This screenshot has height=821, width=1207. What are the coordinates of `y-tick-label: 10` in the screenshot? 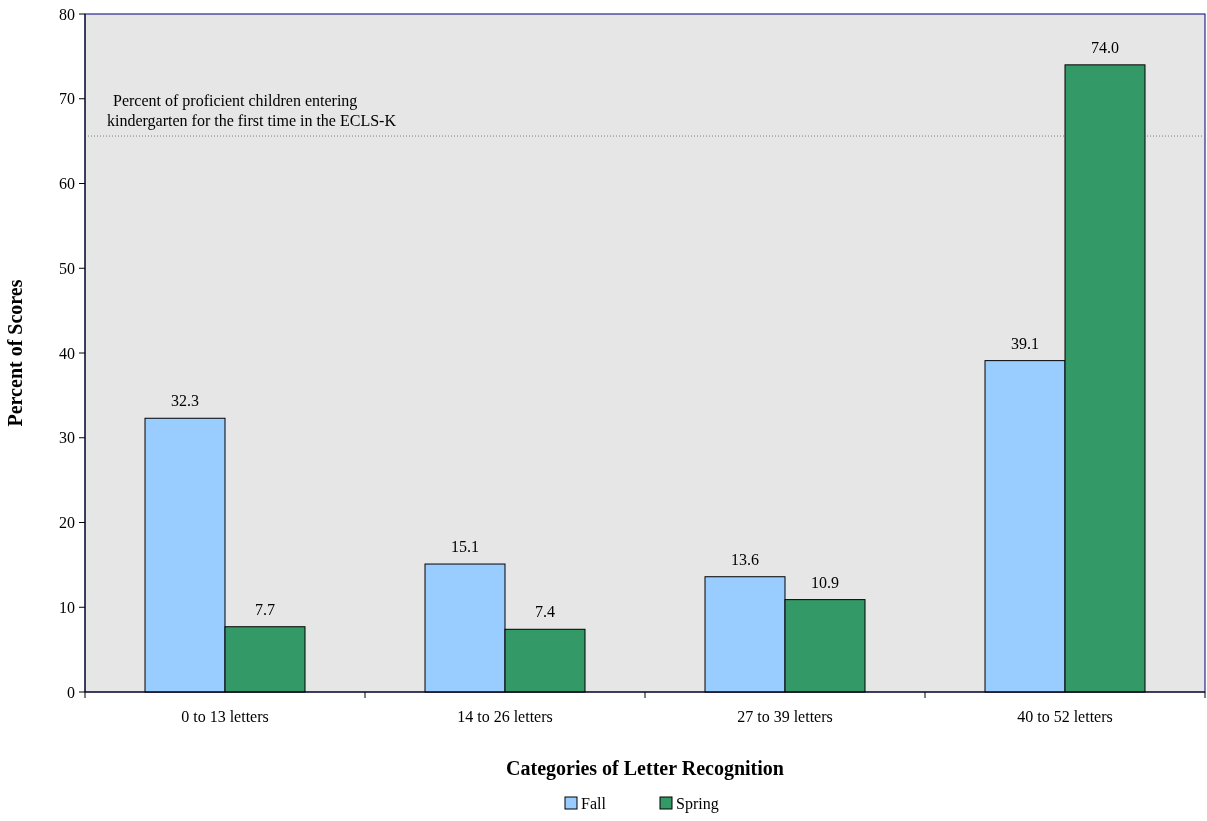 It's located at (67, 607).